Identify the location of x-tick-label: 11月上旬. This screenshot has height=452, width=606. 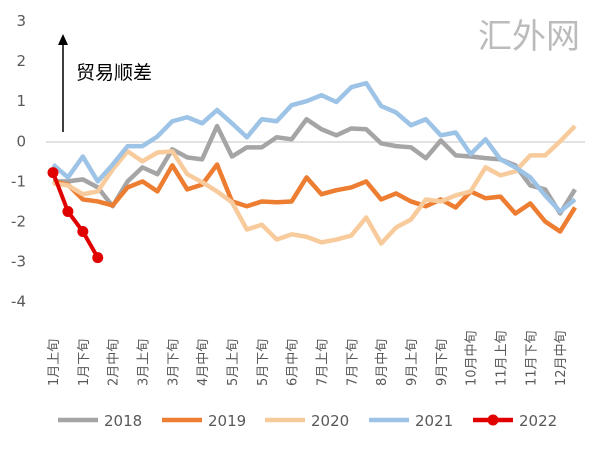
(501, 358).